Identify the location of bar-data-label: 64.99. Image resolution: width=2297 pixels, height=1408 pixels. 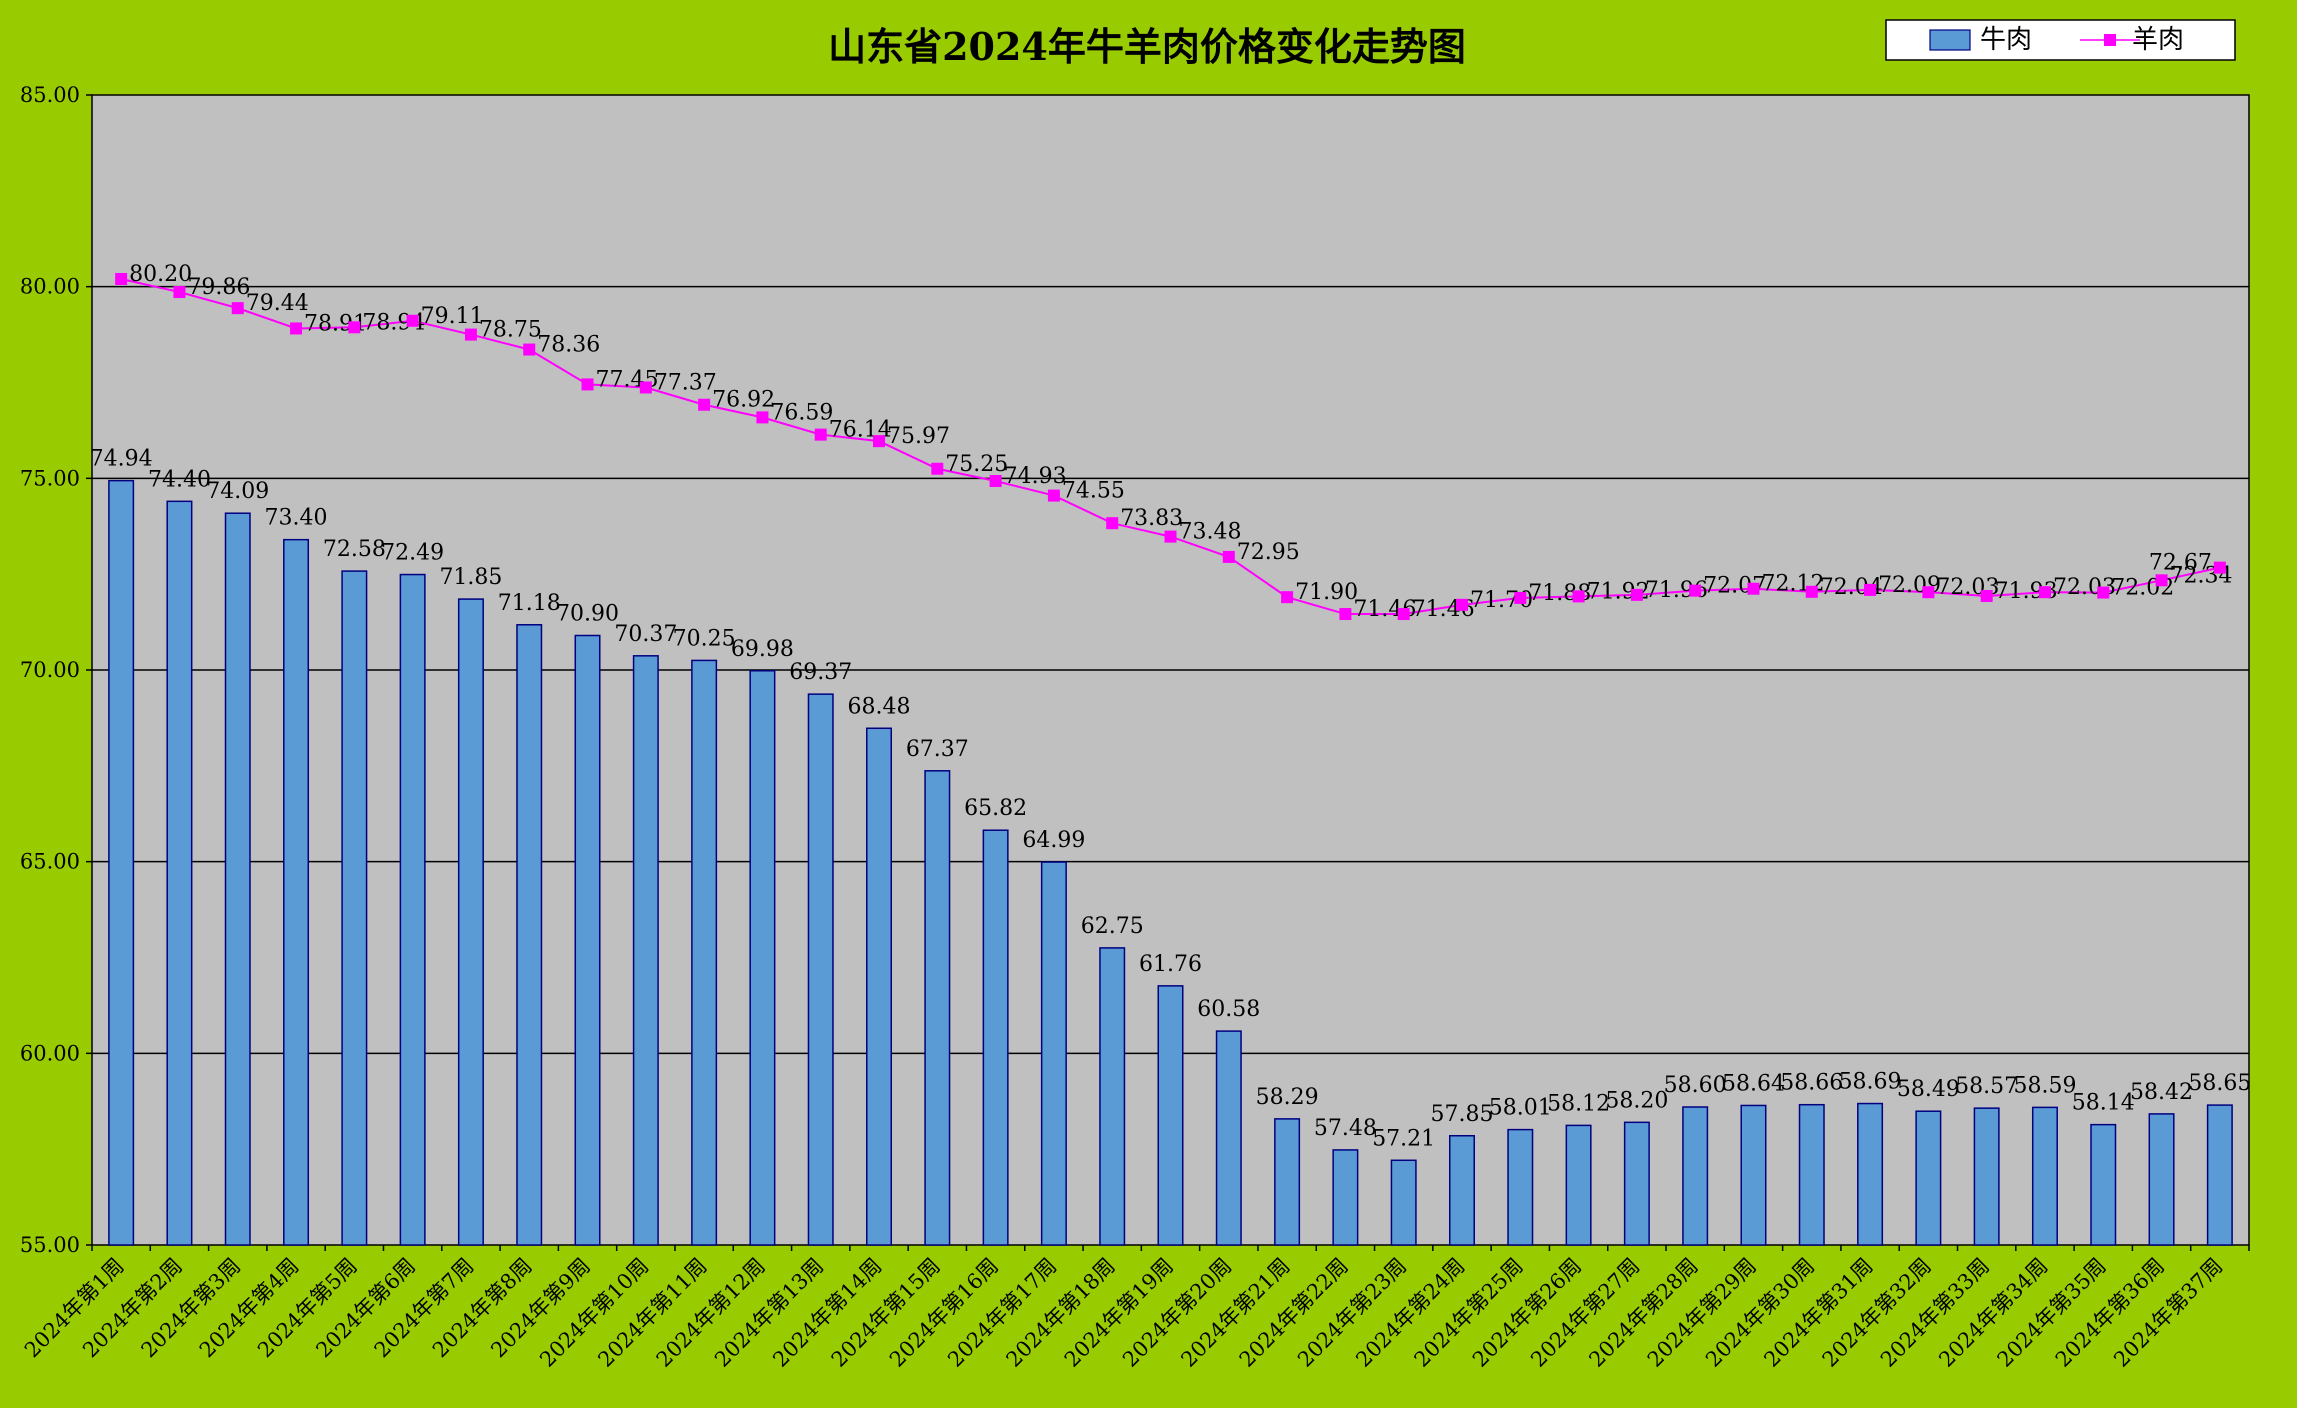
(1053, 840).